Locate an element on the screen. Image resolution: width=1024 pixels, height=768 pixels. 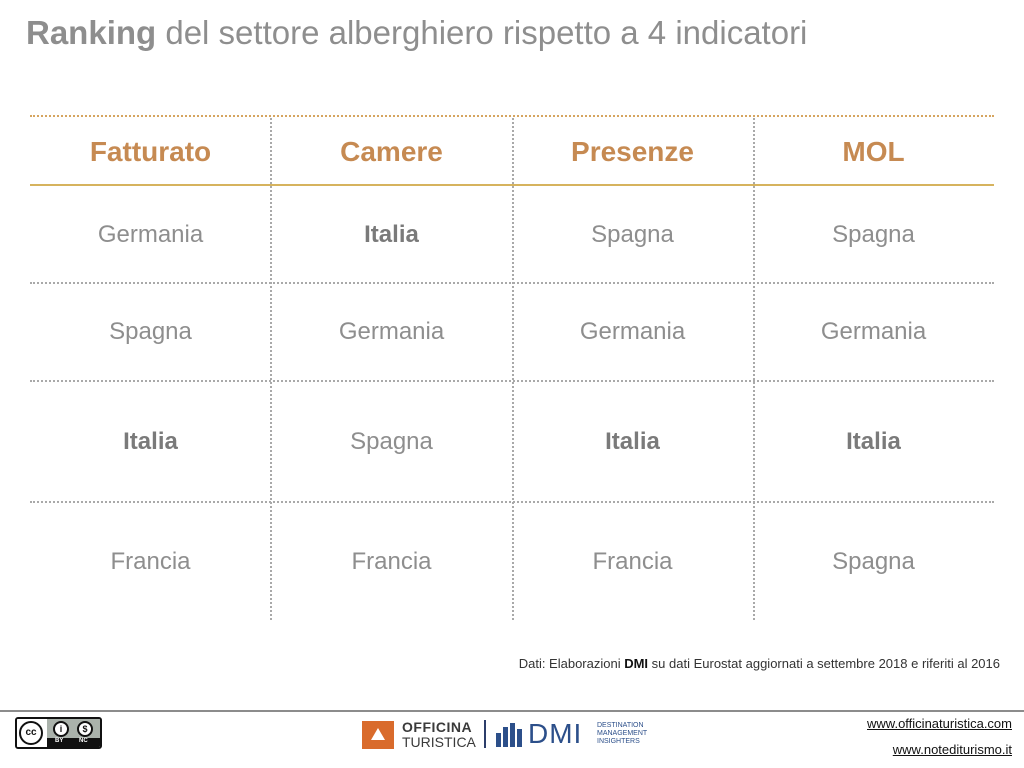
cc-license-badge: cc i $ BY NC is located at coordinates (58, 733).